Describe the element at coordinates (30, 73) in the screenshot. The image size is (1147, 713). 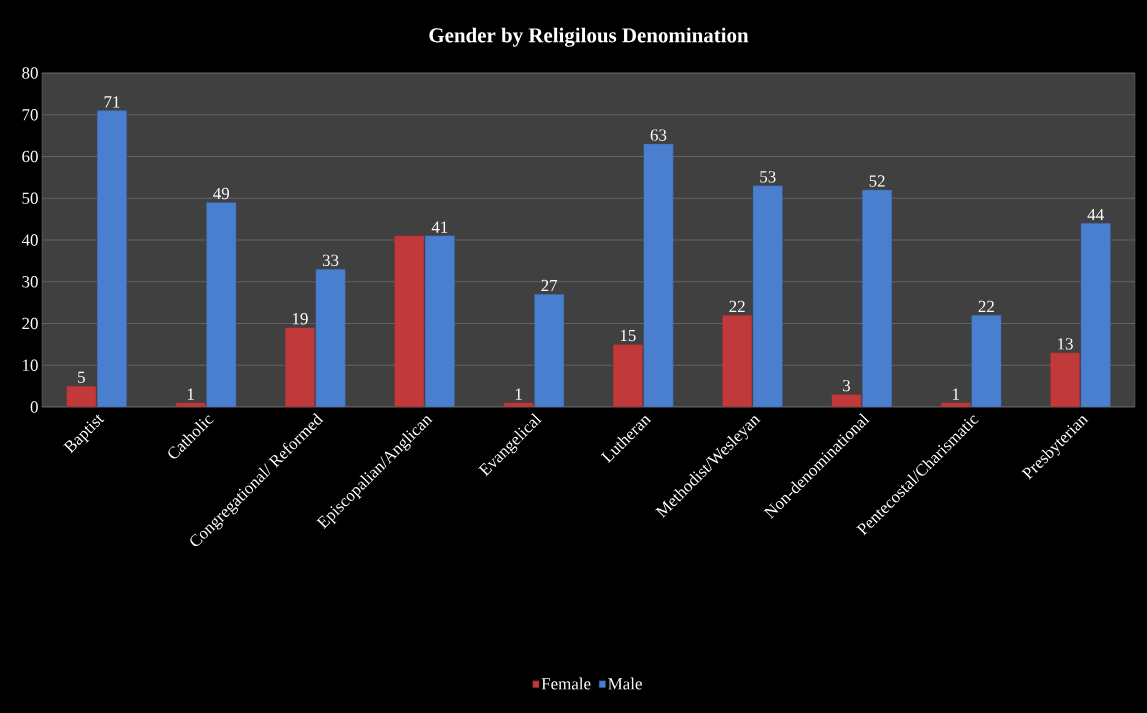
I see `y-tick-label: 80` at that location.